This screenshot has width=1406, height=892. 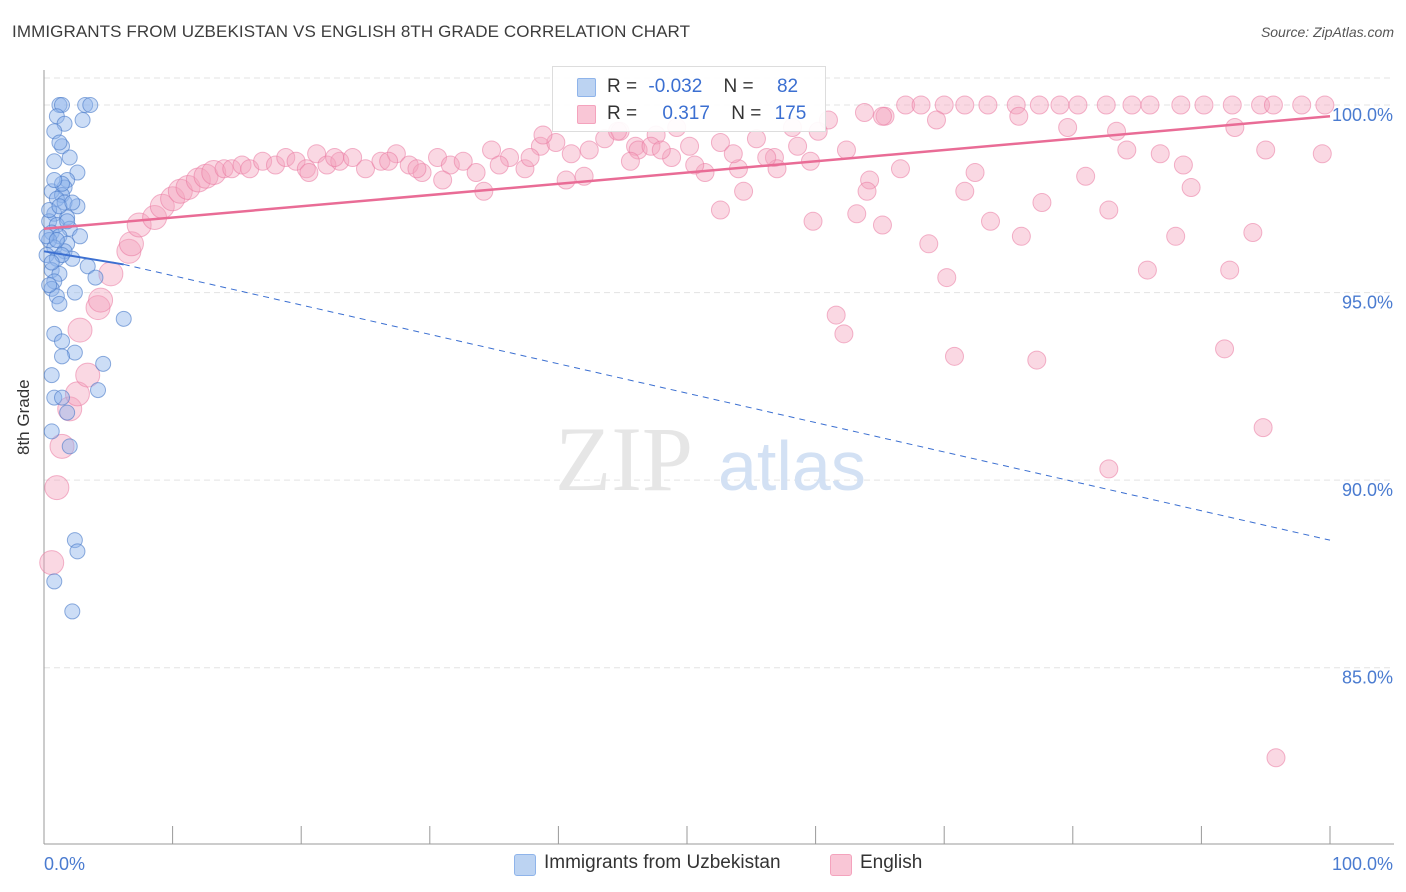 I want to click on uzbekistan-trend-line, so click(x=83, y=258).